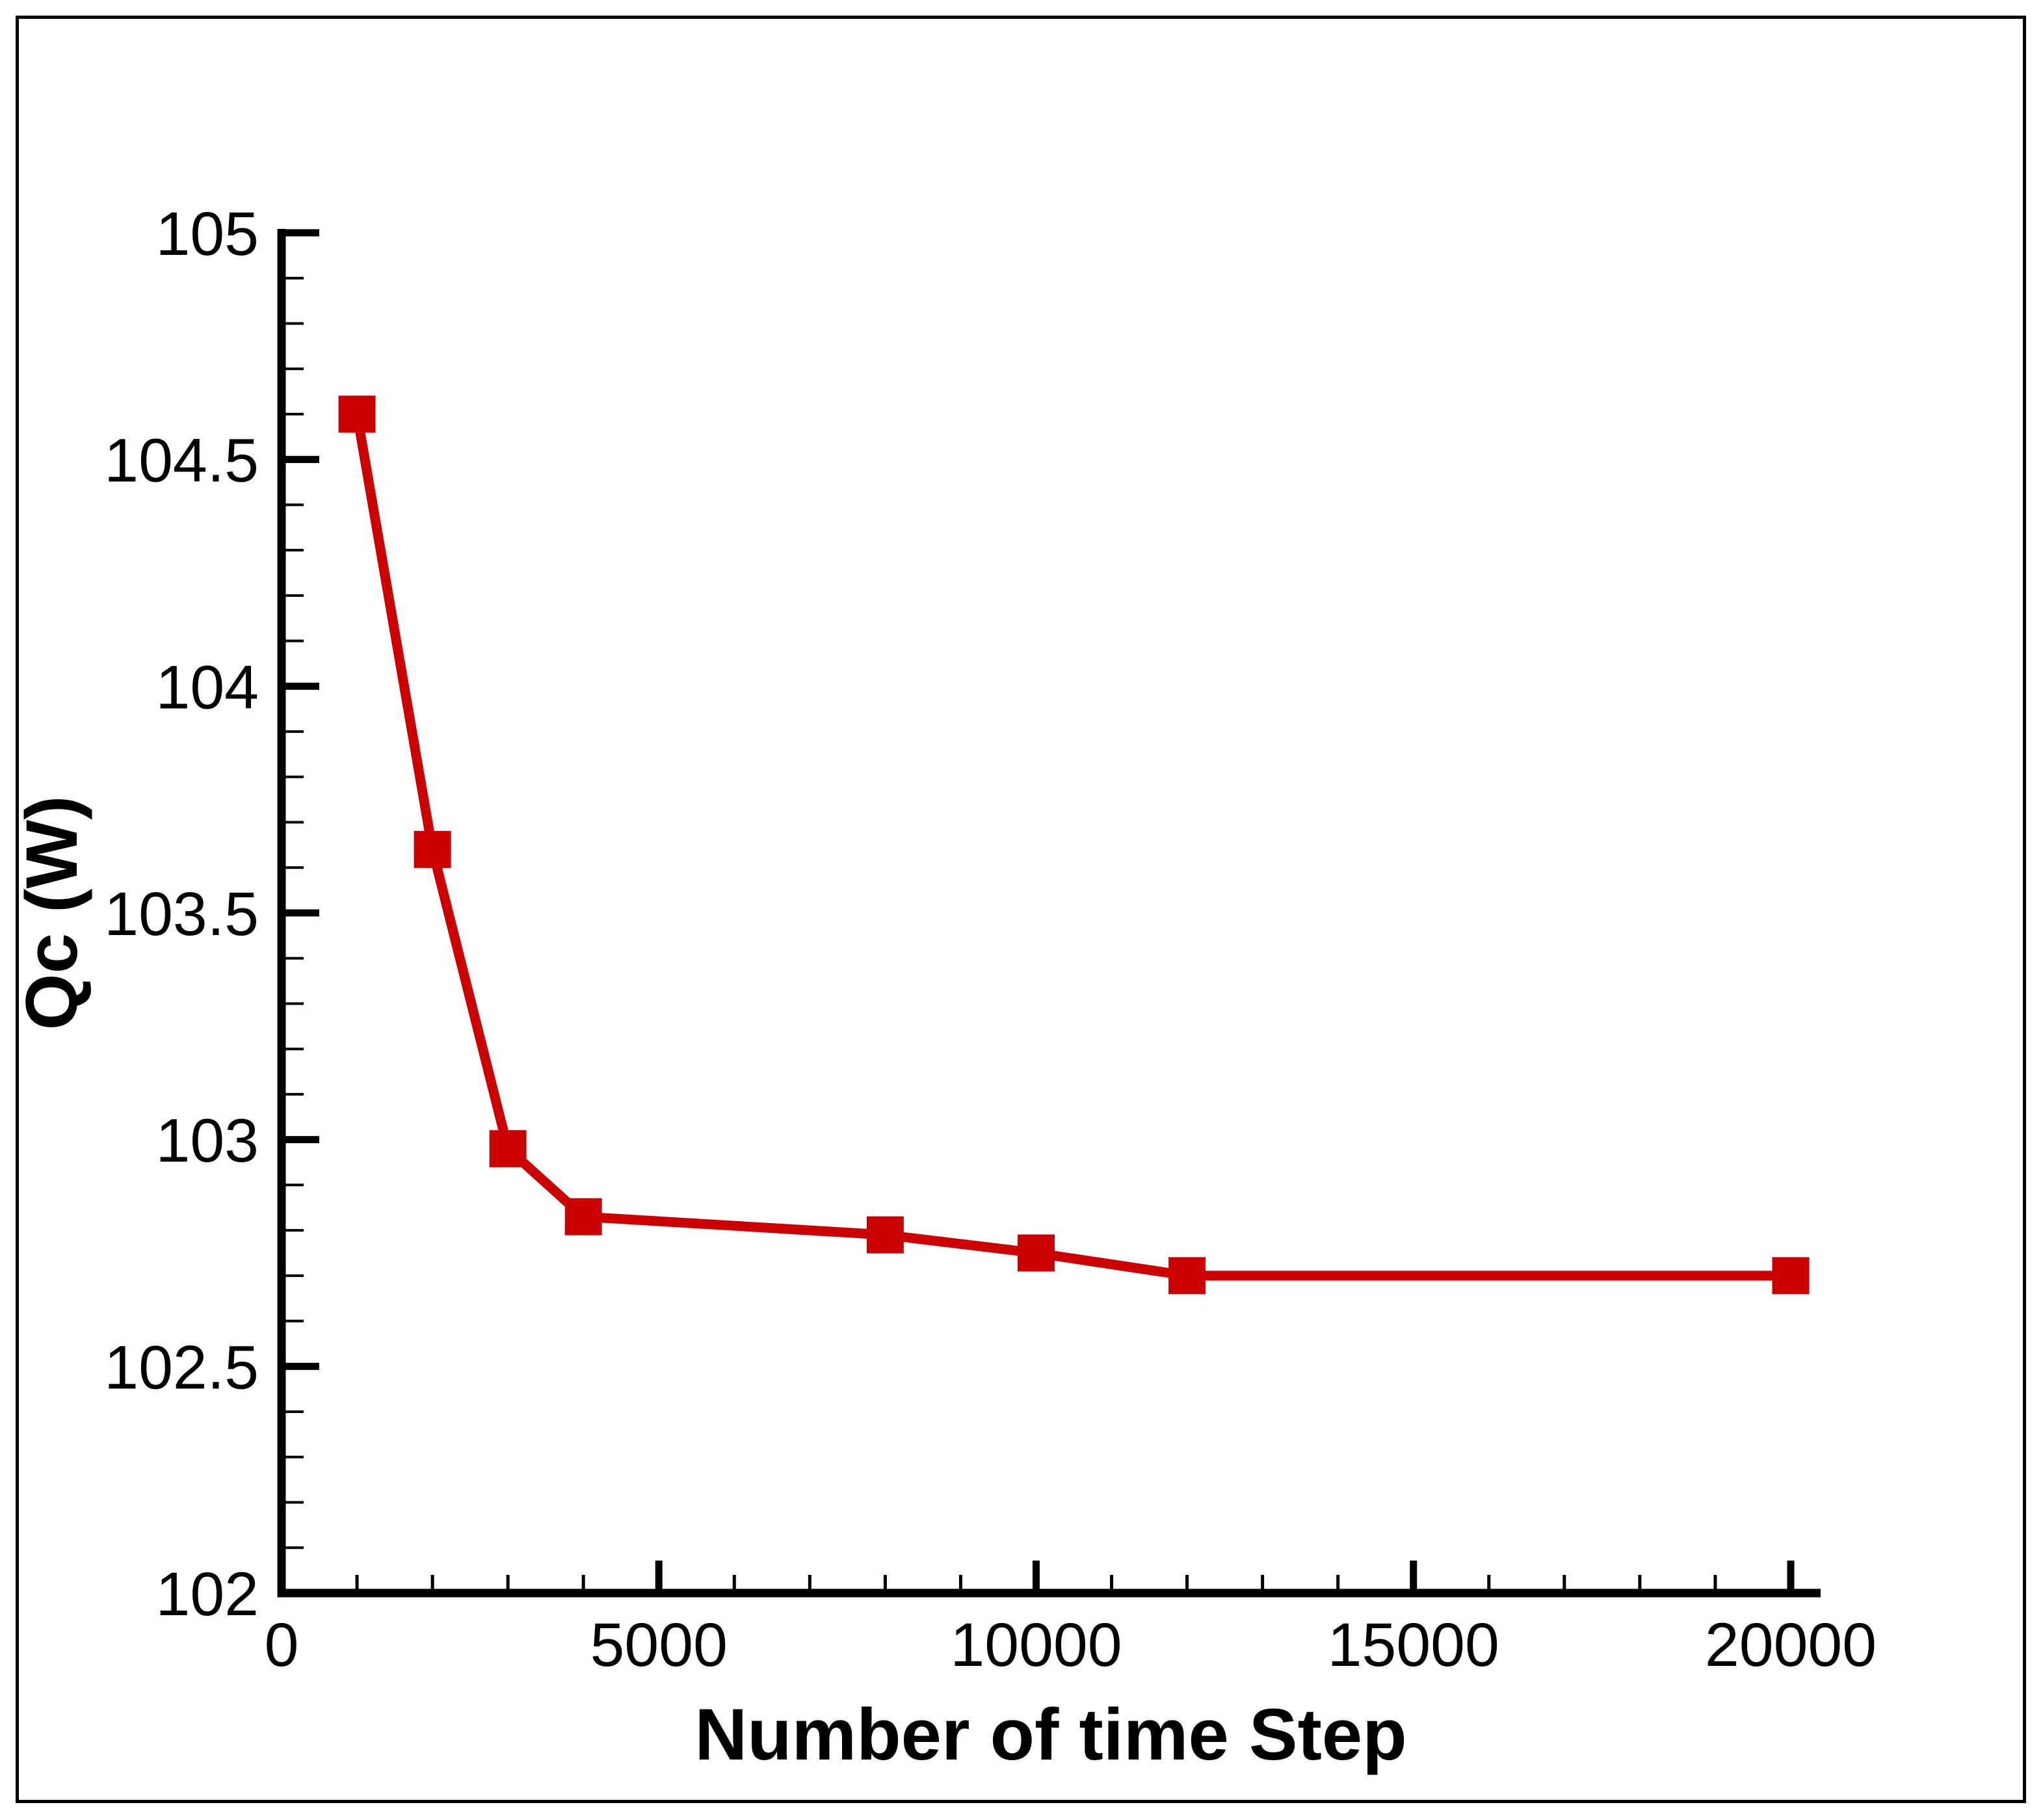  Describe the element at coordinates (51, 914) in the screenshot. I see `y-axis-title: Qc (W)` at that location.